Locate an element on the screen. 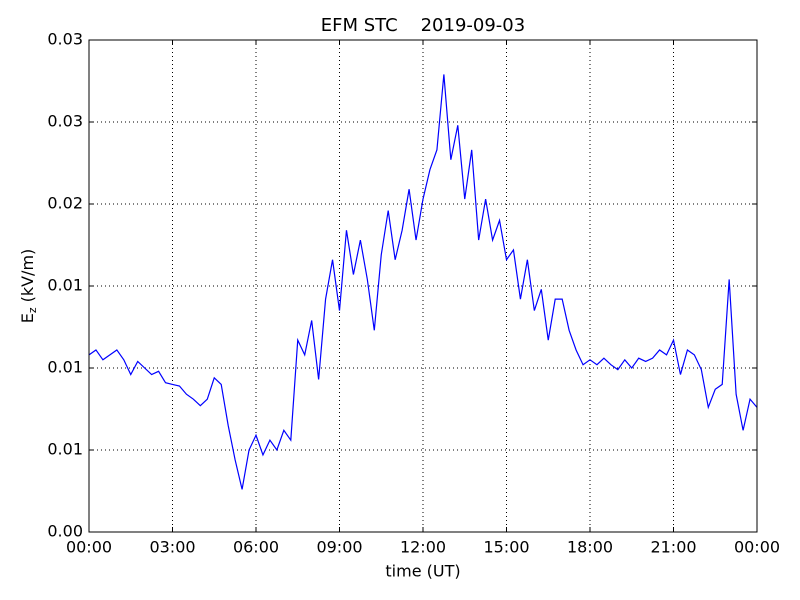 The image size is (800, 600). y-tick-label: 0.00 is located at coordinates (65, 531).